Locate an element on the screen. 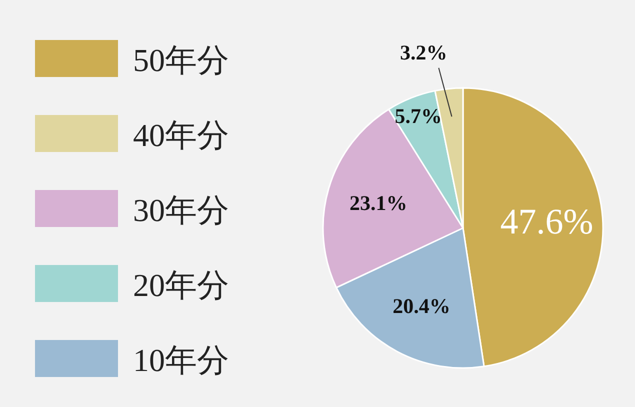  legend-label: 10年分 is located at coordinates (181, 360).